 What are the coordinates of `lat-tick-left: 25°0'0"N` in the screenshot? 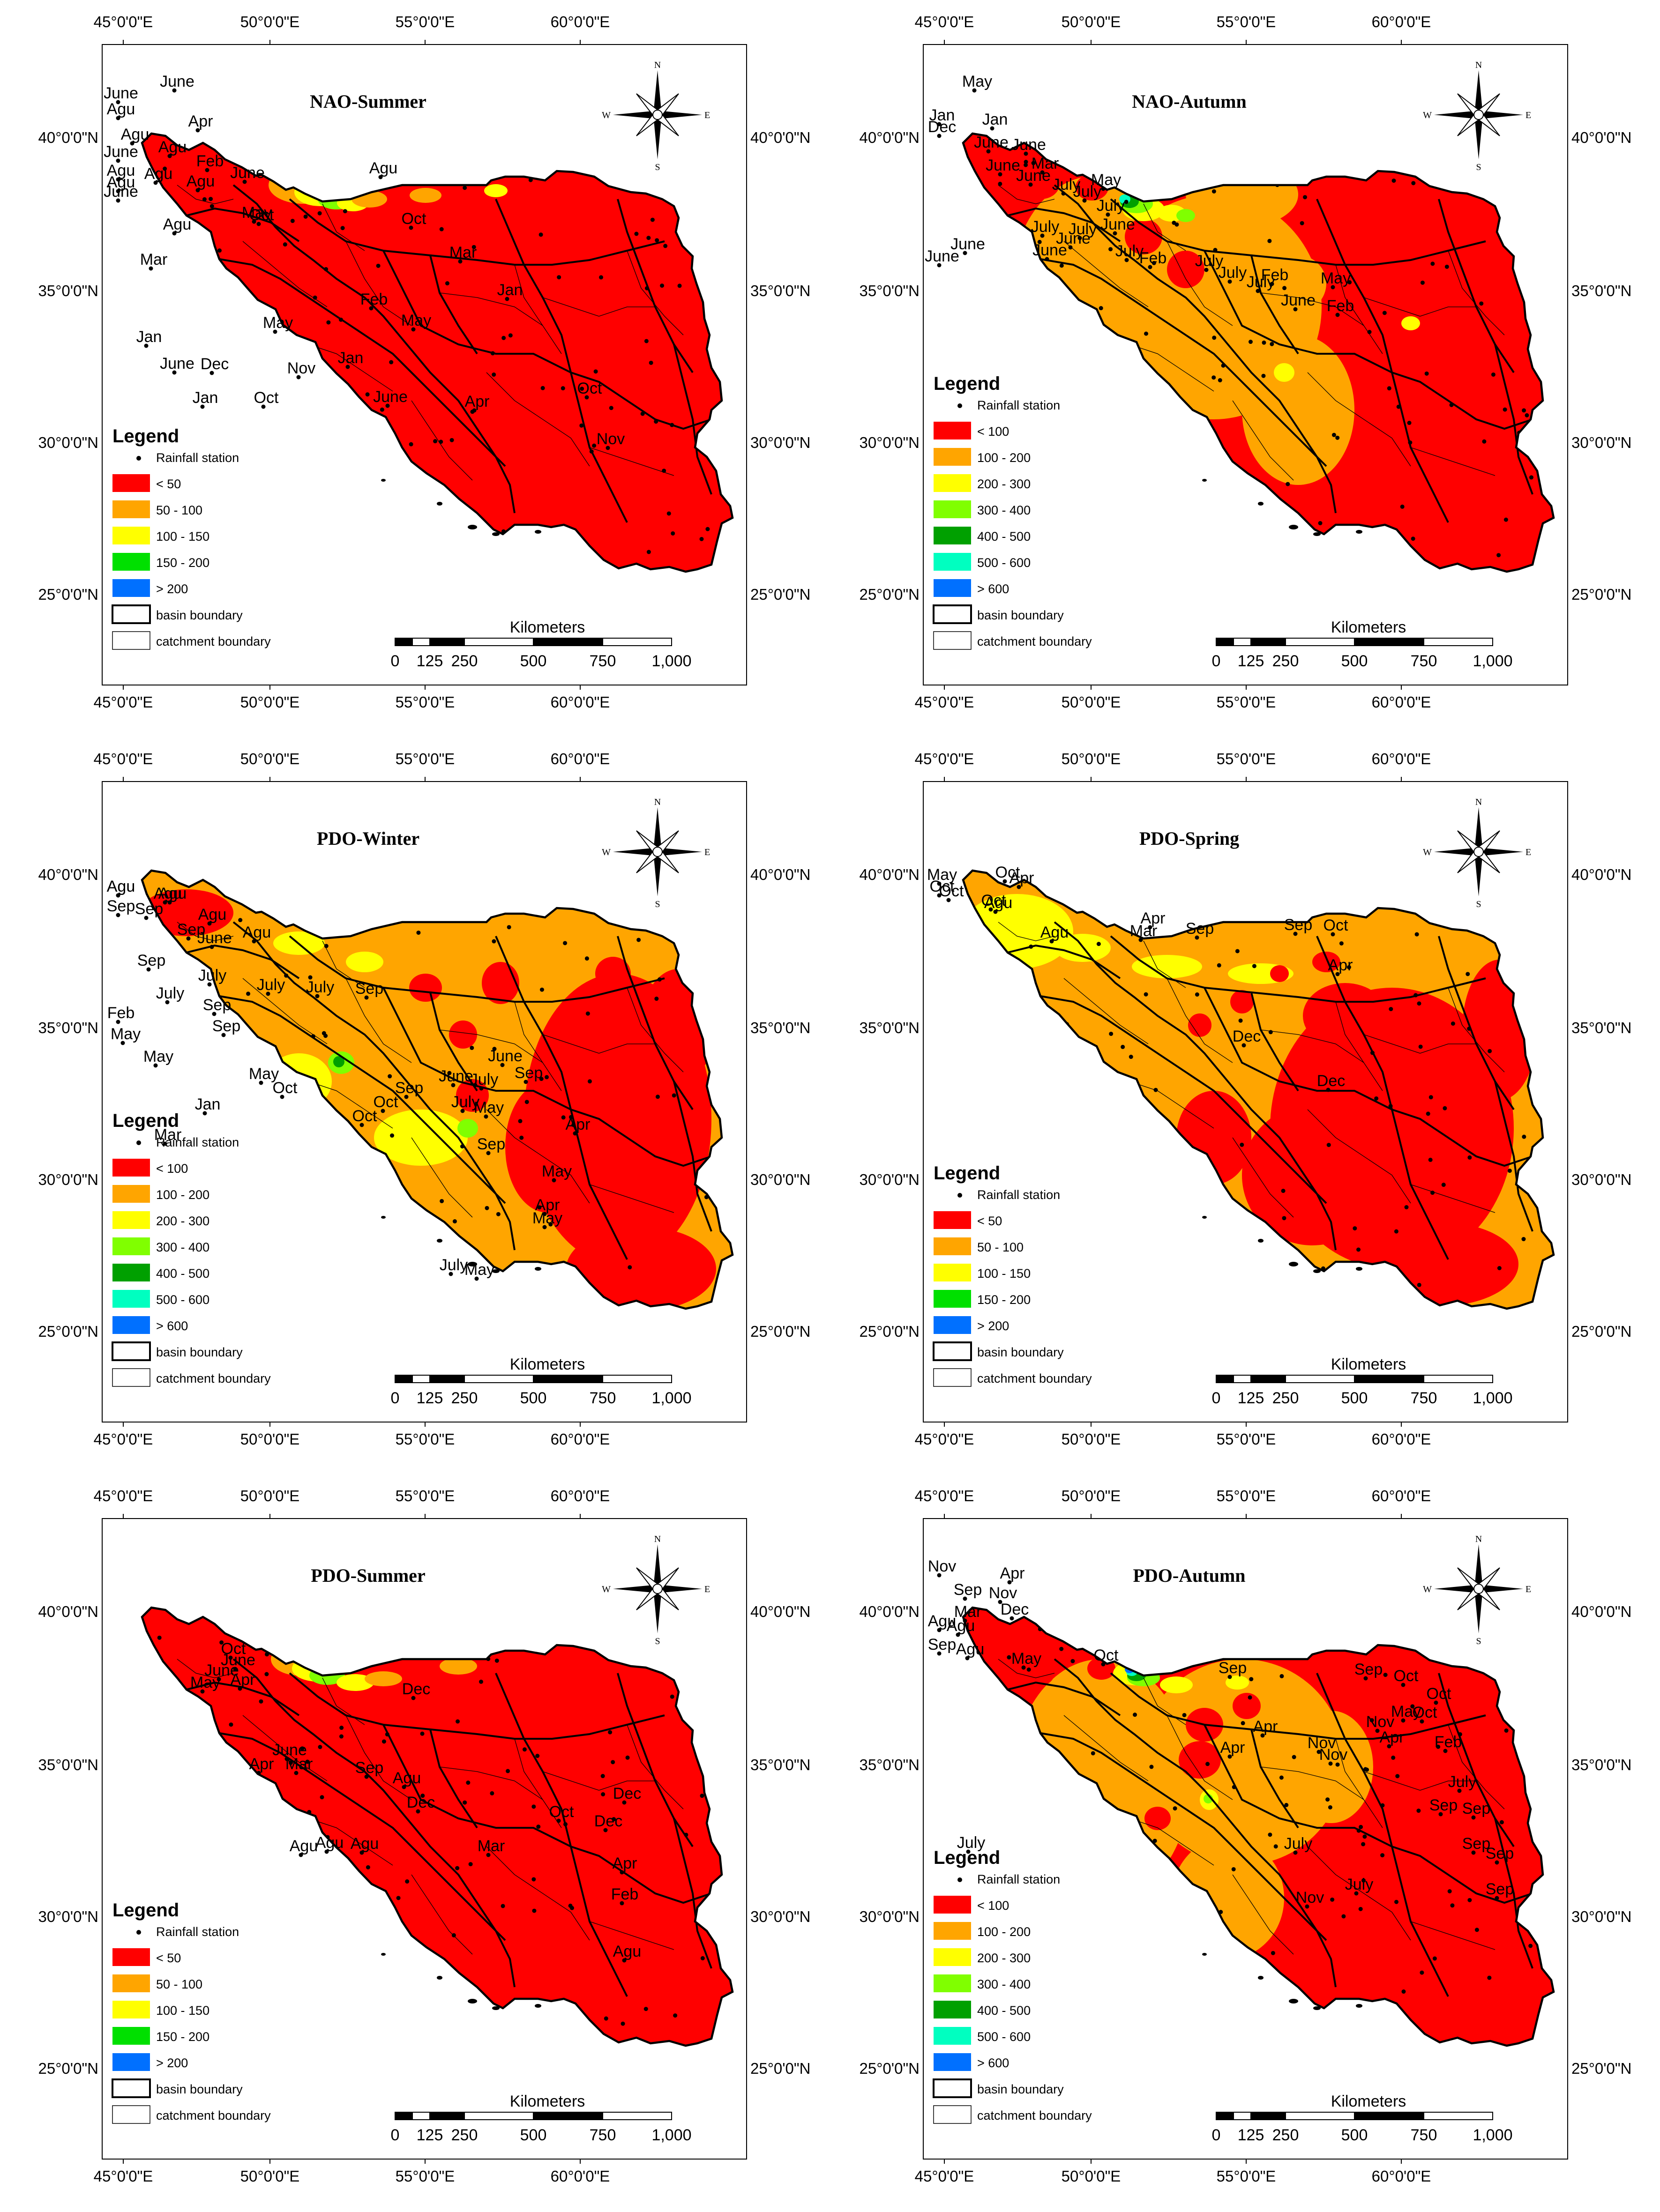 It's located at (68, 2068).